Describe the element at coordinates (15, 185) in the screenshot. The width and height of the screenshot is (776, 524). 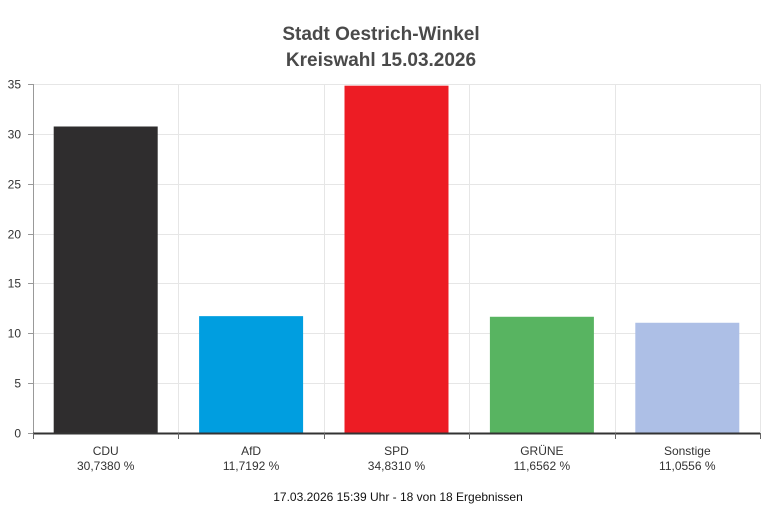
I see `y-tick-label: 25` at that location.